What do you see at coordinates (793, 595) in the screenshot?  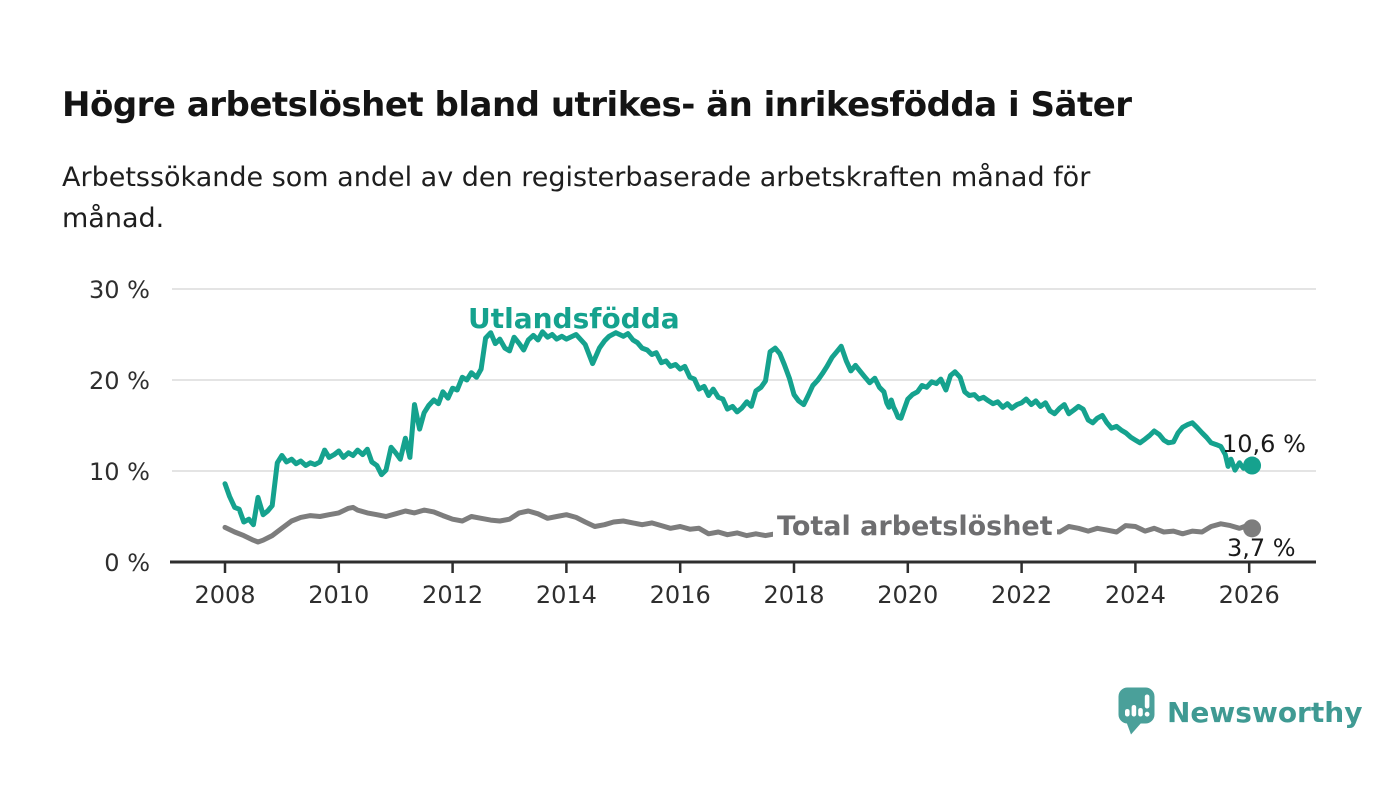 I see `x-tick-label: 2018` at bounding box center [793, 595].